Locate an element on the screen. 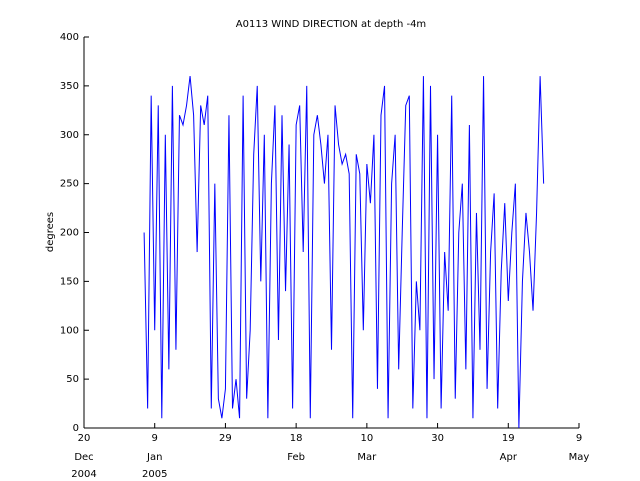 The height and width of the screenshot is (481, 640). y-tick-label: 400 is located at coordinates (69, 37).